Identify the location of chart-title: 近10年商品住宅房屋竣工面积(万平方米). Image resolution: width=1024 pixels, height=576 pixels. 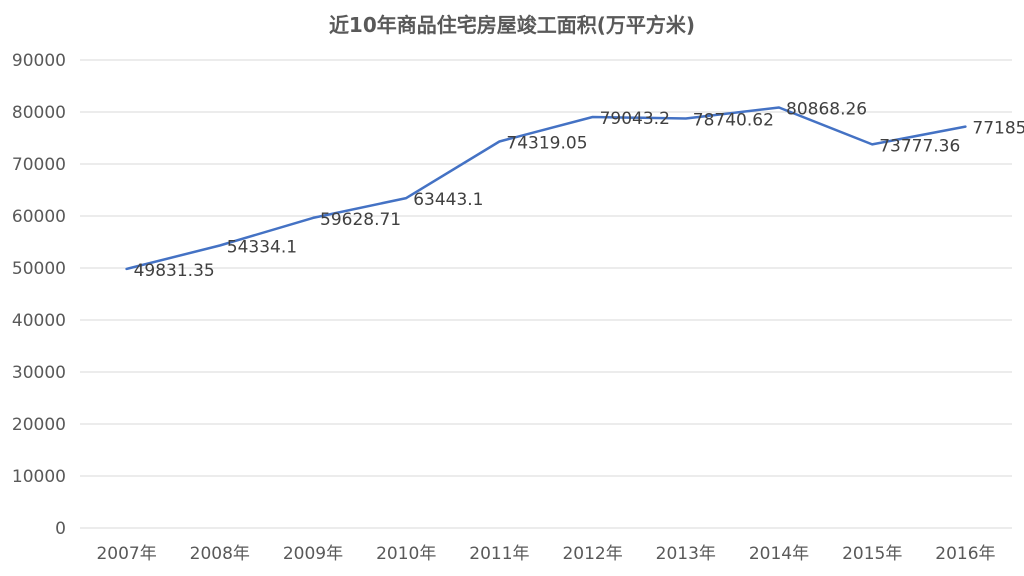
(512, 25).